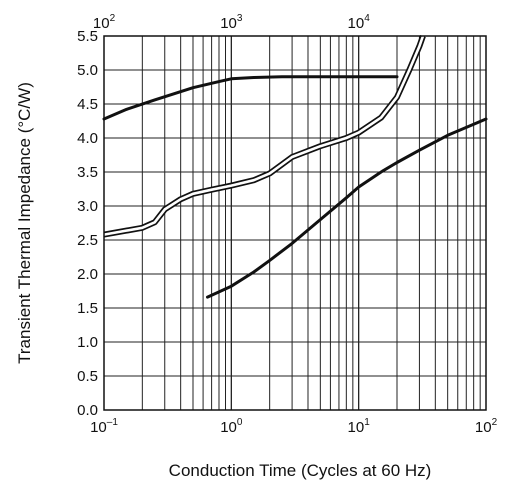  What do you see at coordinates (24, 223) in the screenshot?
I see `y-axis-title: Transient Thermal Impedance (°C/W)` at bounding box center [24, 223].